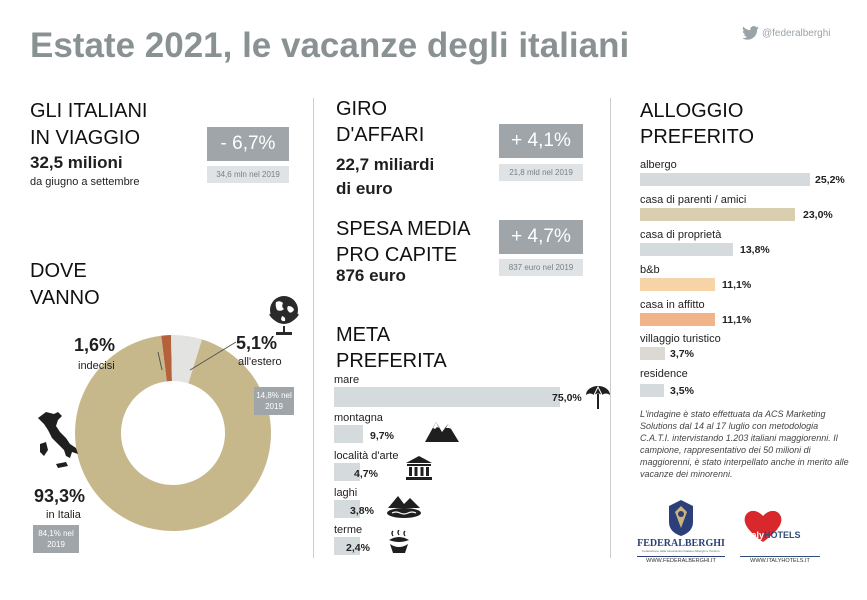  I want to click on destination-bar-montagna, so click(349, 434).